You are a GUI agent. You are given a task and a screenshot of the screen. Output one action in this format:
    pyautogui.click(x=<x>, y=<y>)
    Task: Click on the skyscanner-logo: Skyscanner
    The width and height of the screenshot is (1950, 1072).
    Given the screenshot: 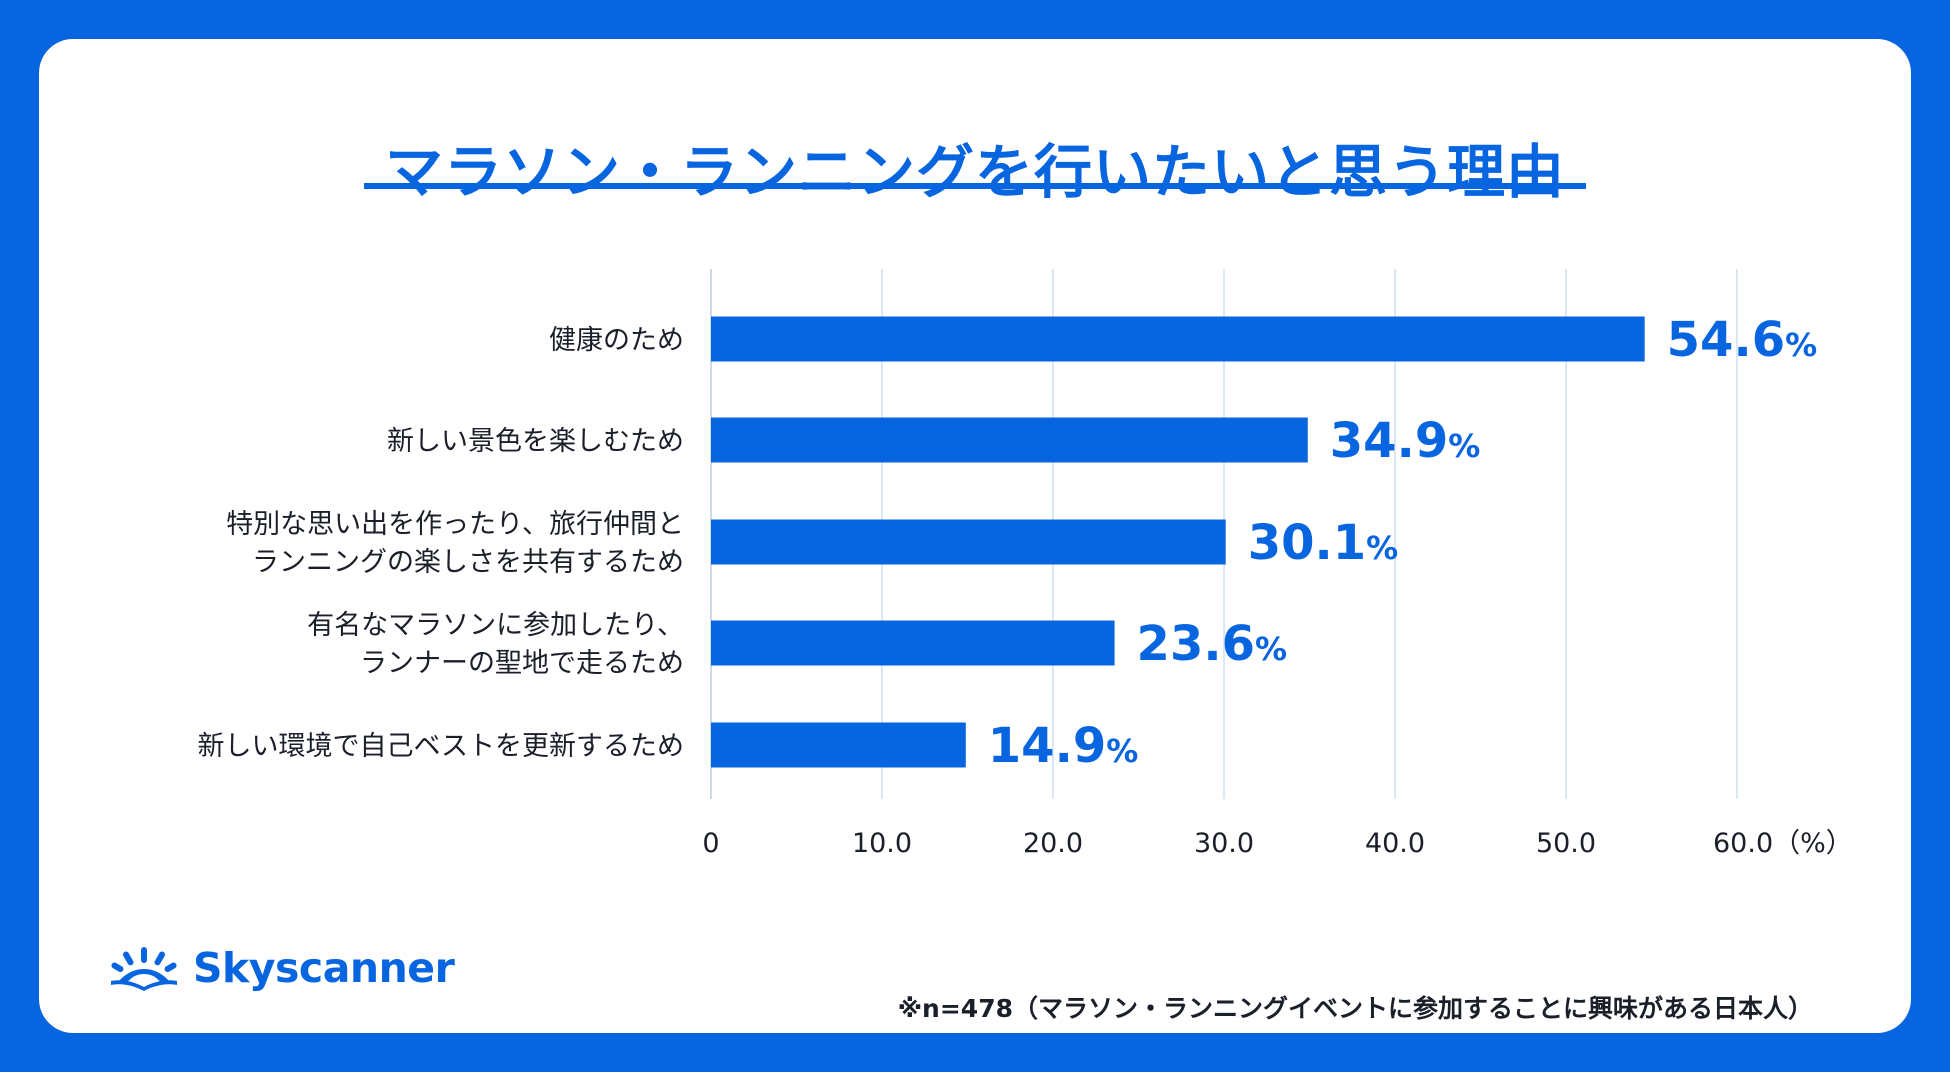 What is the action you would take?
    pyautogui.click(x=281, y=968)
    